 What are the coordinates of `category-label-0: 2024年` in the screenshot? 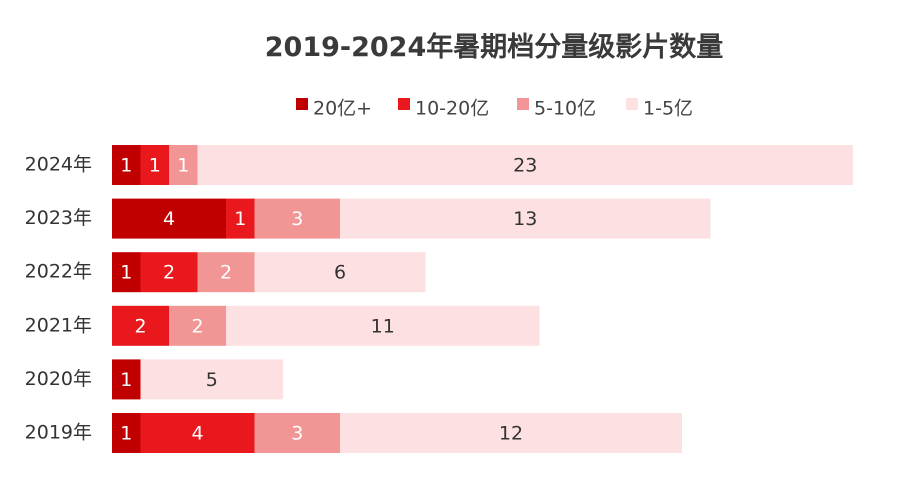 It's located at (58, 165).